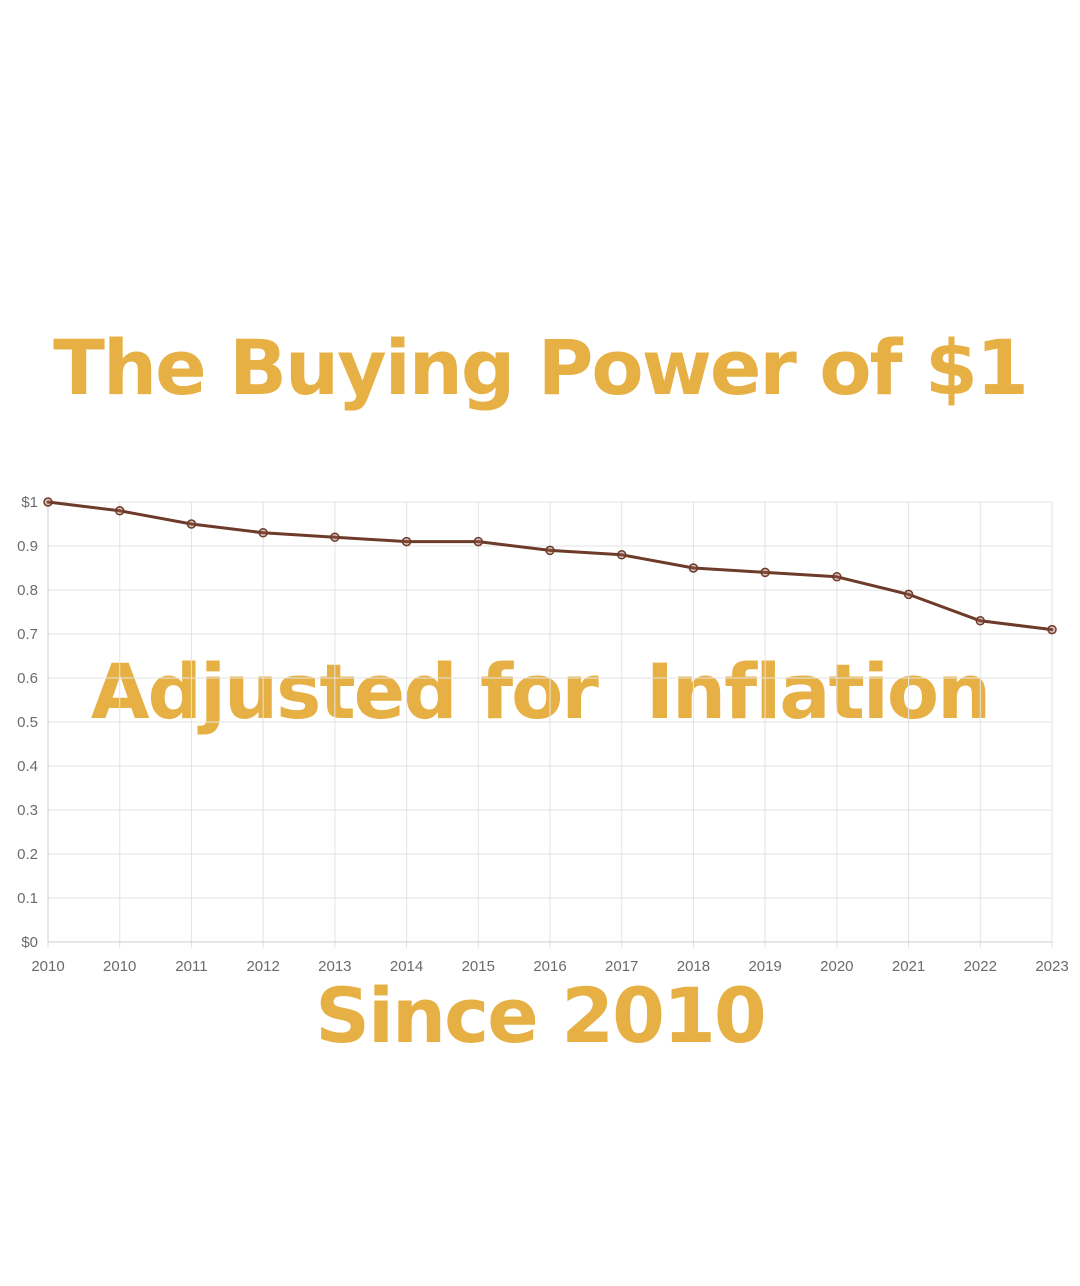 This screenshot has width=1080, height=1286. Describe the element at coordinates (908, 966) in the screenshot. I see `x-tick-label: 2021` at that location.